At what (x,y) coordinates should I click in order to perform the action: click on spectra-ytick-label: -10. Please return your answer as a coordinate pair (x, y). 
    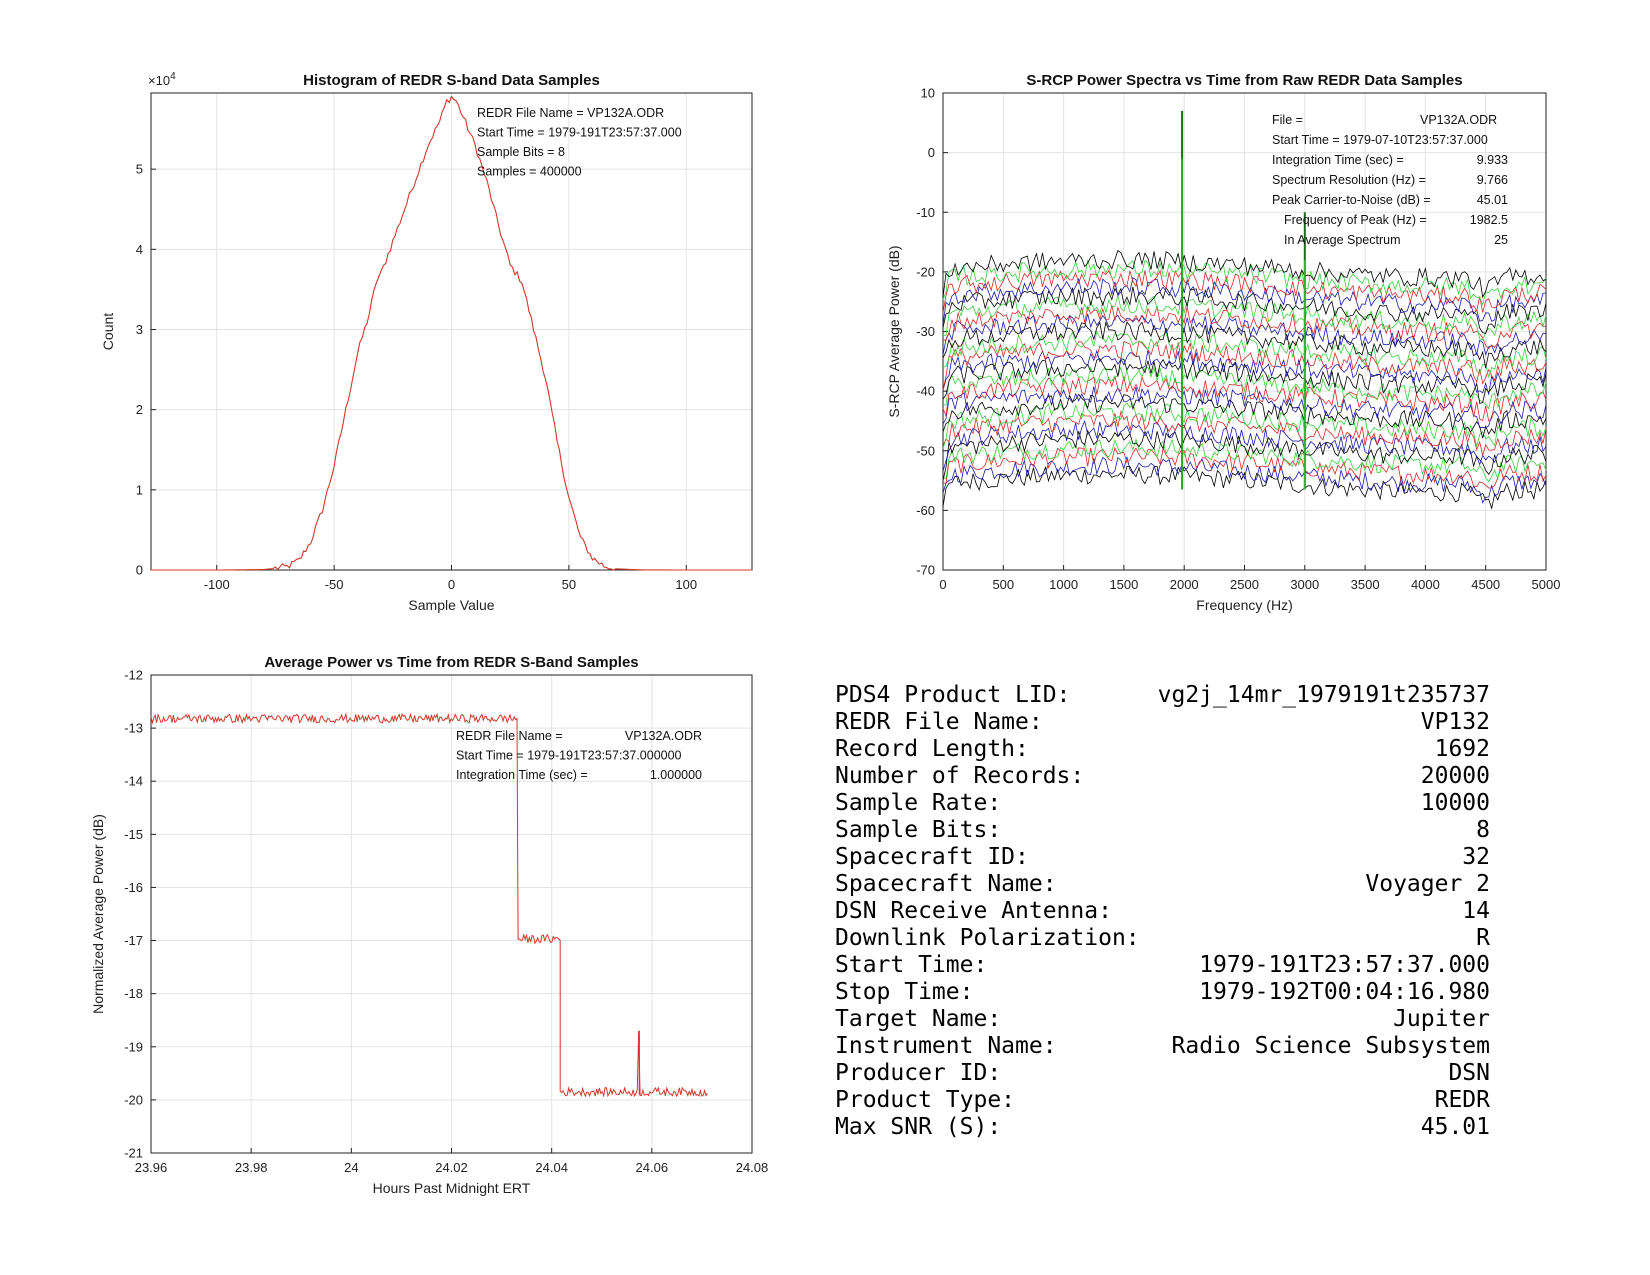
    Looking at the image, I should click on (925, 212).